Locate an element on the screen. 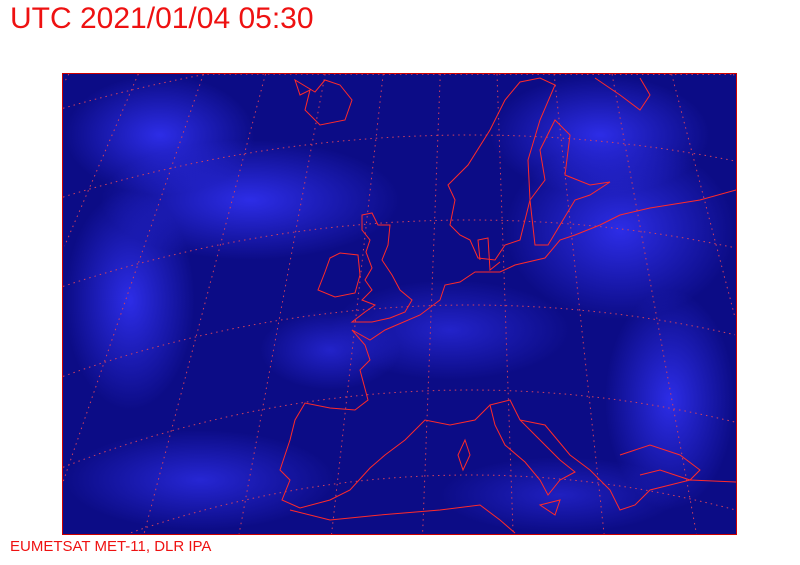 Image resolution: width=800 pixels, height=565 pixels. svalbard-coast is located at coordinates (622, 94).